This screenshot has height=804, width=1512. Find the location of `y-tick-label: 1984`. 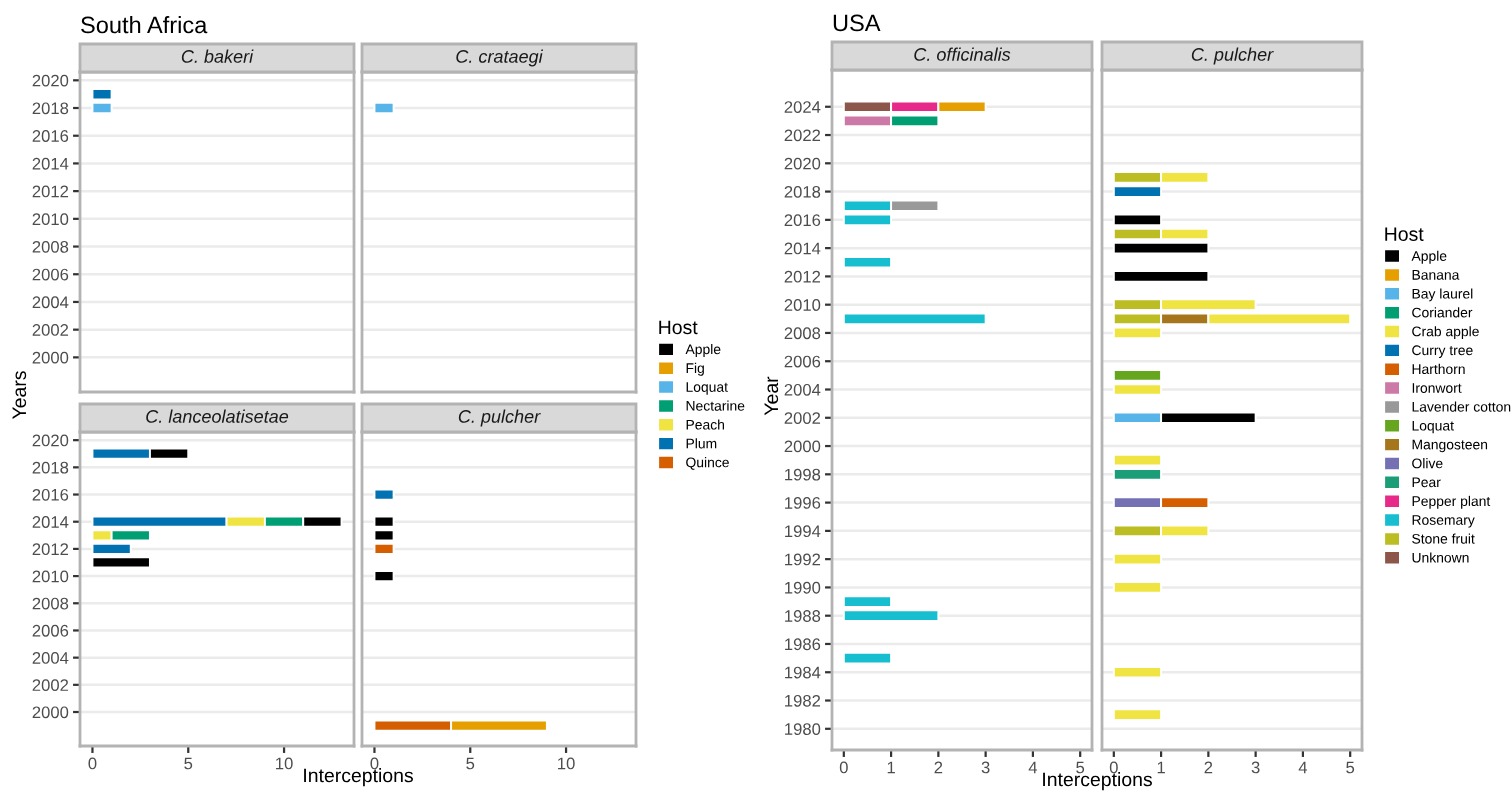

y-tick-label: 1984 is located at coordinates (803, 672).